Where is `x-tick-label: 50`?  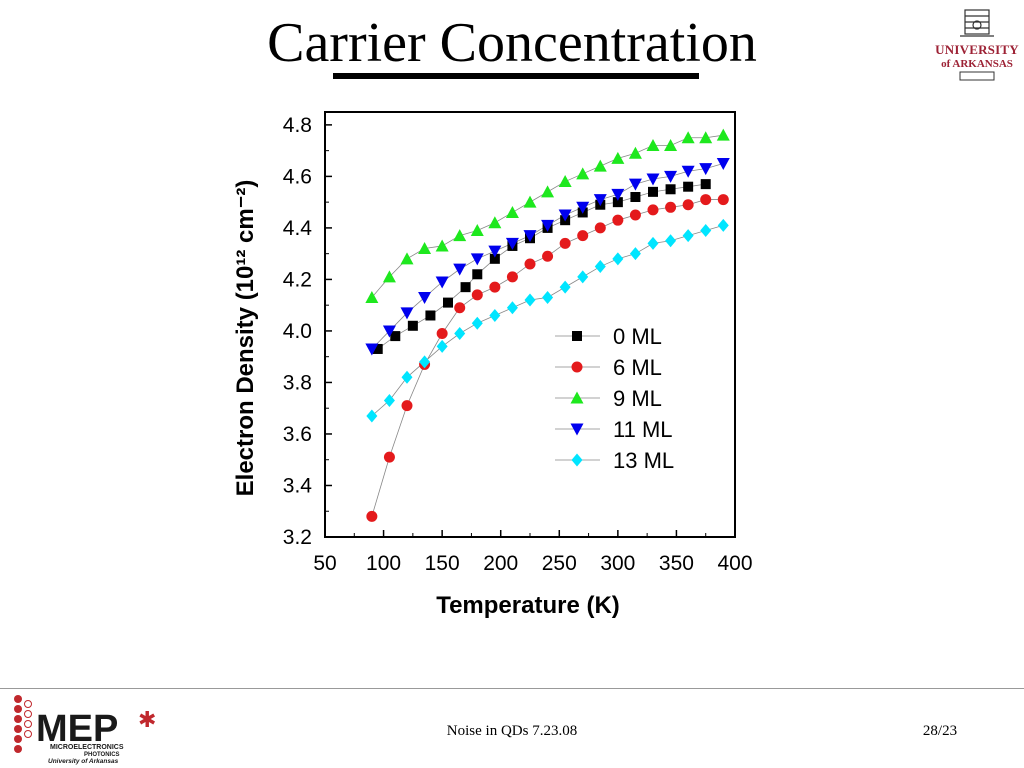 x-tick-label: 50 is located at coordinates (324, 563).